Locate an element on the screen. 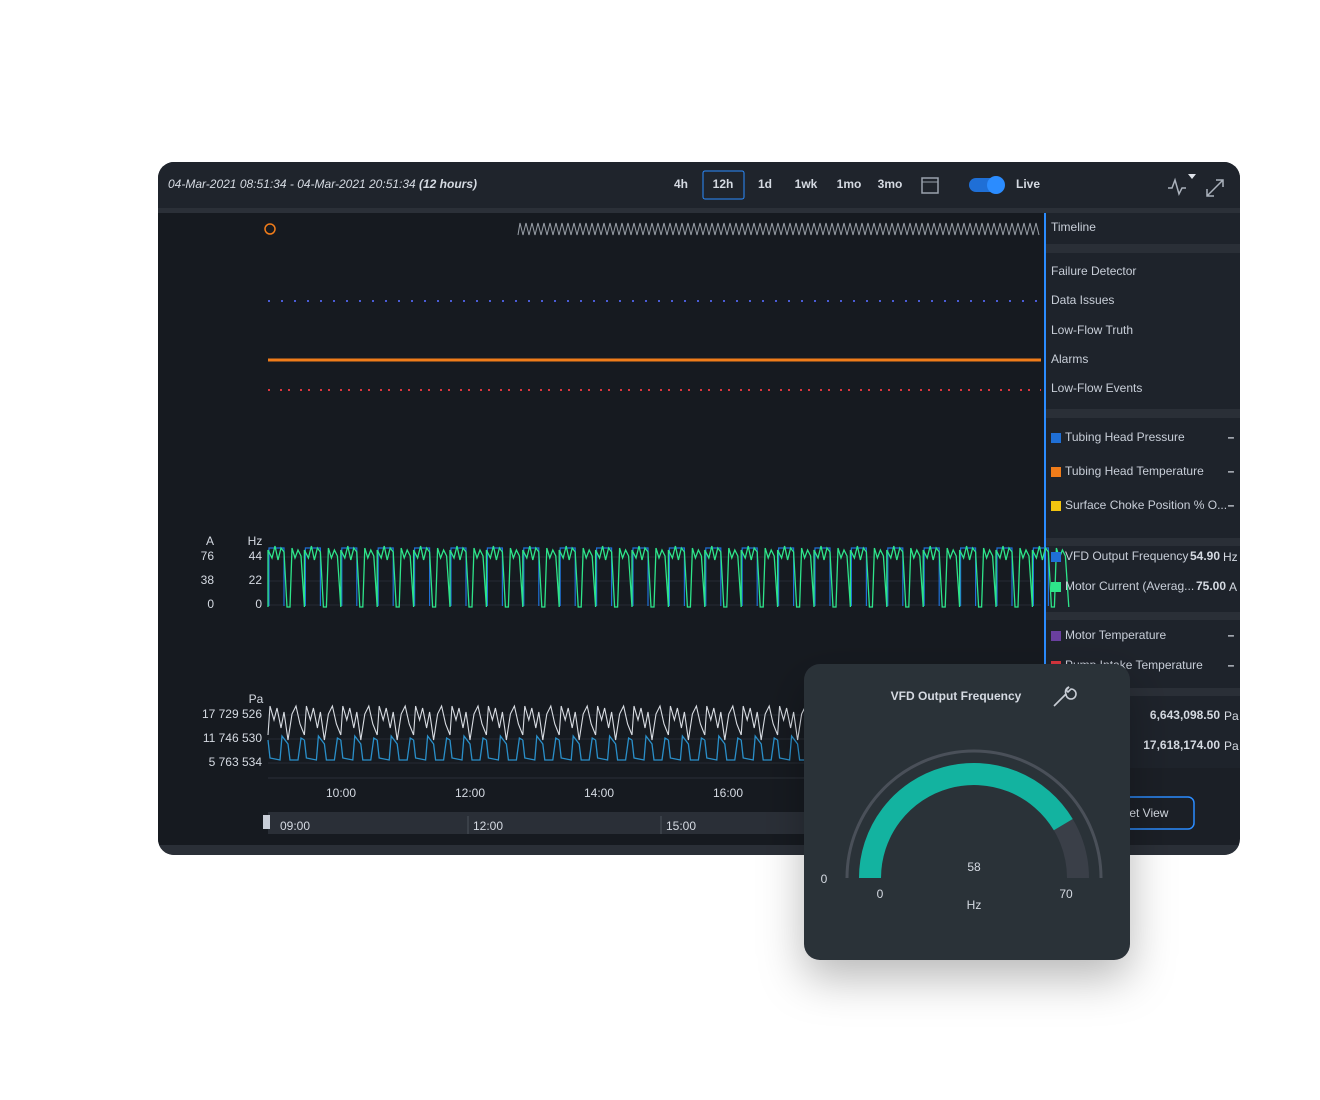 The image size is (1320, 1100). gauge-scale-zero: 0 is located at coordinates (824, 879).